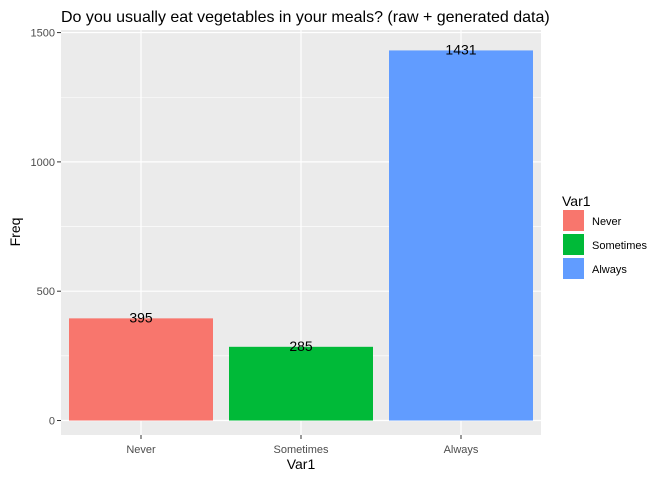 The width and height of the screenshot is (672, 480). What do you see at coordinates (461, 450) in the screenshot?
I see `x-tick-label: Always` at bounding box center [461, 450].